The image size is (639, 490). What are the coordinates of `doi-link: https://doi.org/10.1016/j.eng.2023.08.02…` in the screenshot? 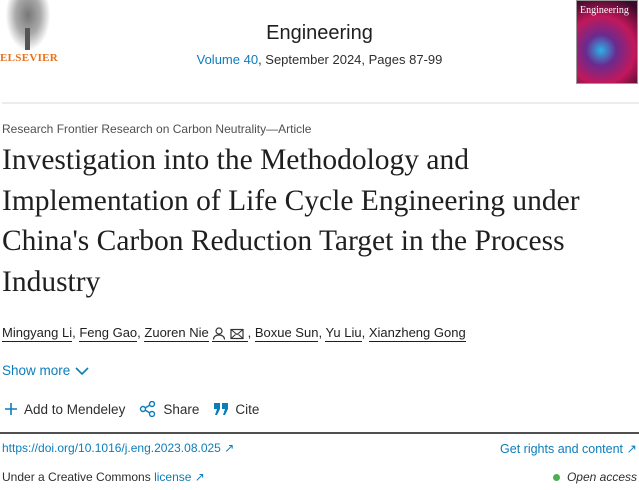 It's located at (118, 448).